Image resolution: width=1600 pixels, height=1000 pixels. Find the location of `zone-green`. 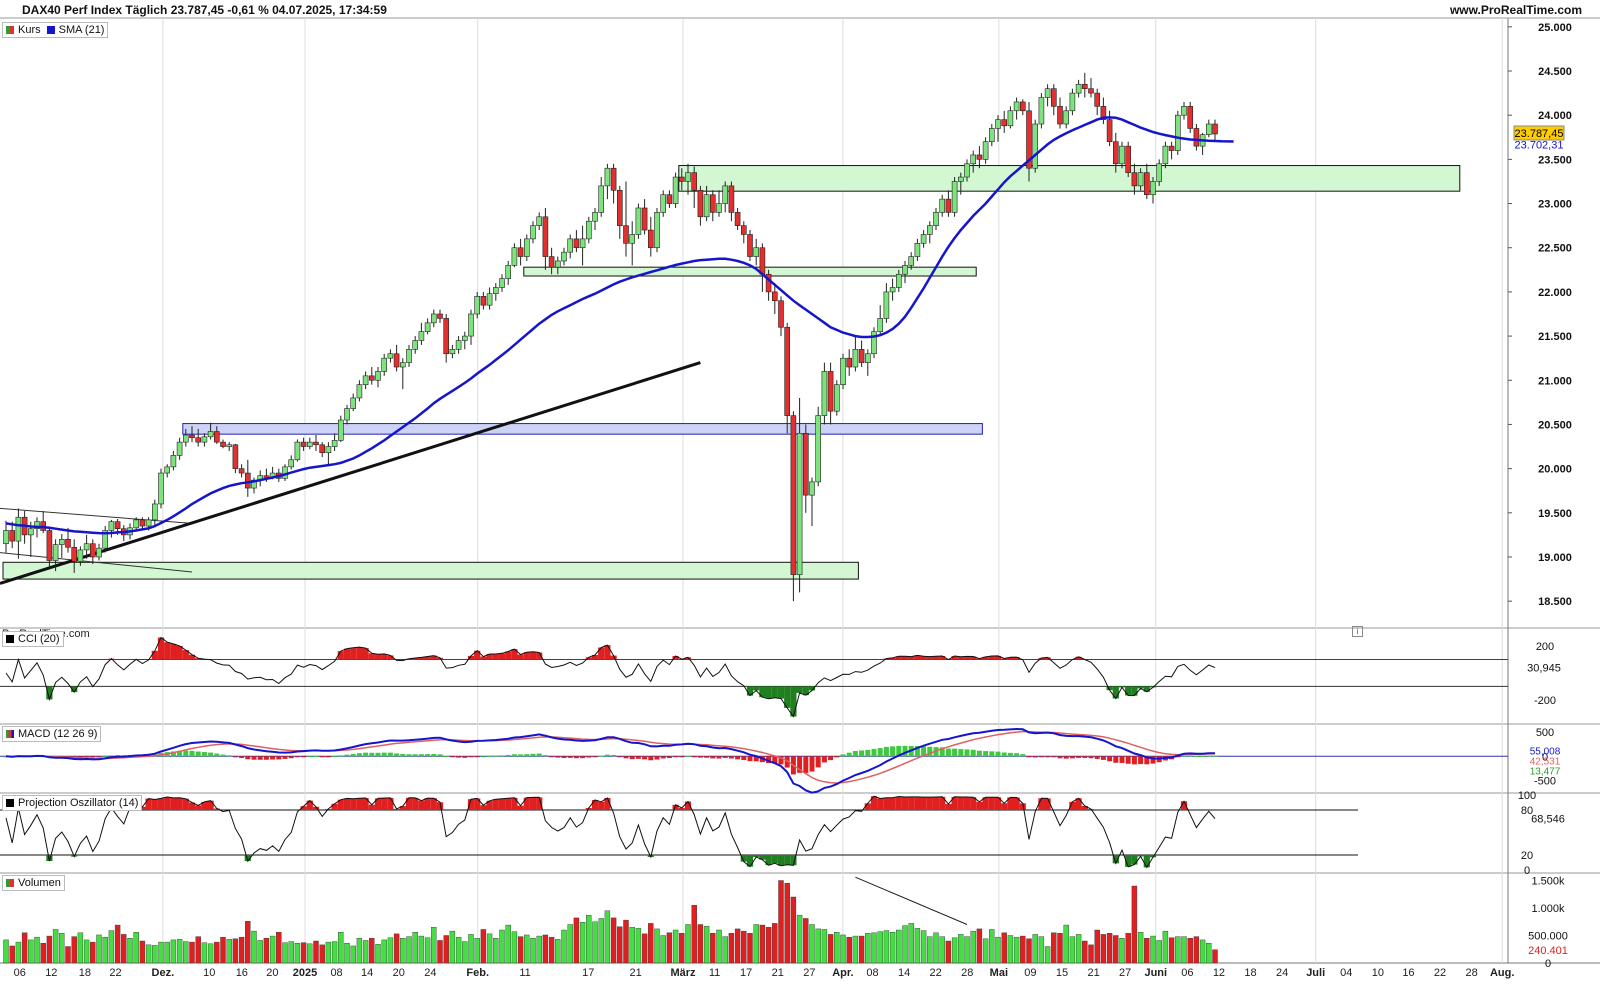

zone-green is located at coordinates (430, 570).